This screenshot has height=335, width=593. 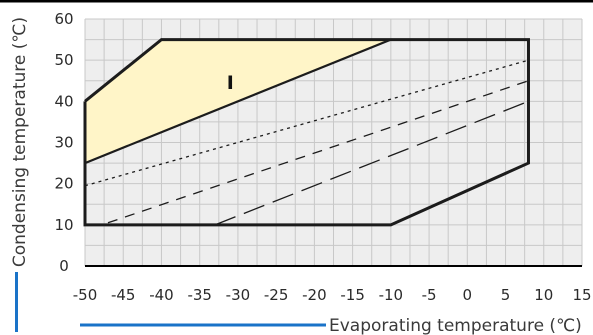 What do you see at coordinates (63, 19) in the screenshot?
I see `y-tick-label: 60` at bounding box center [63, 19].